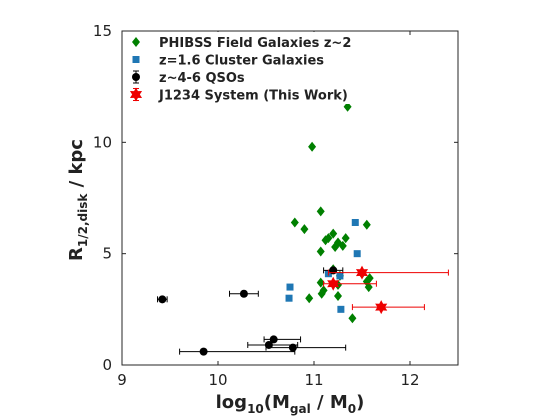 This screenshot has height=420, width=560. What do you see at coordinates (253, 96) in the screenshot?
I see `legend-label: J1234 System (This Work)` at bounding box center [253, 96].